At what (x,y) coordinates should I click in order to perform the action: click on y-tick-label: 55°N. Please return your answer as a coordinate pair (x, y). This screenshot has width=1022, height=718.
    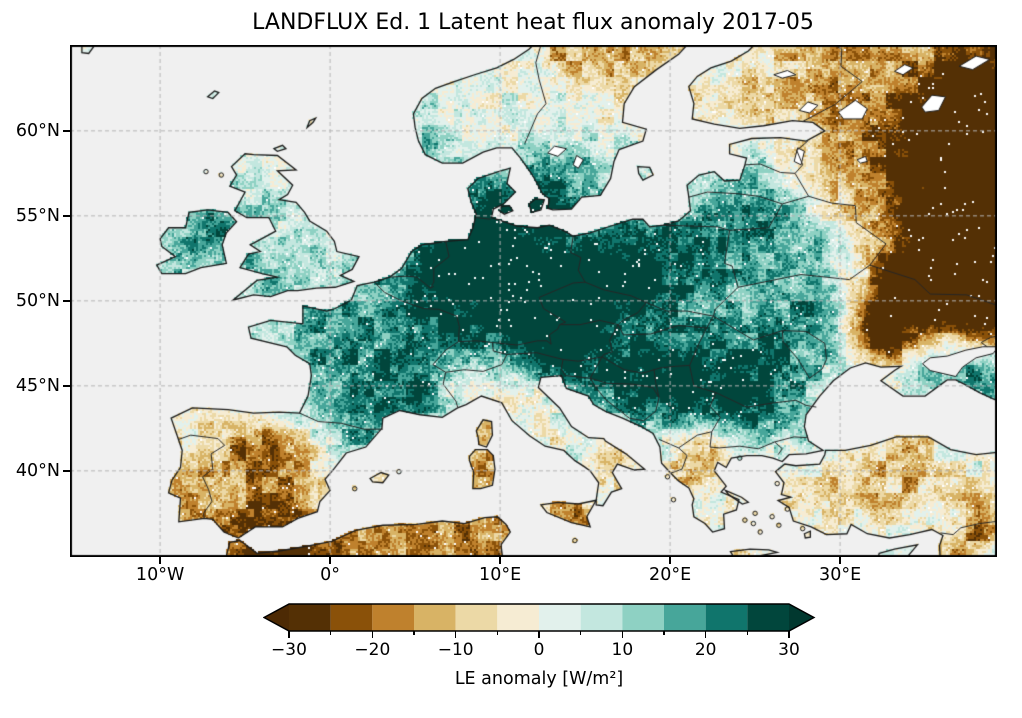
    Looking at the image, I should click on (37, 215).